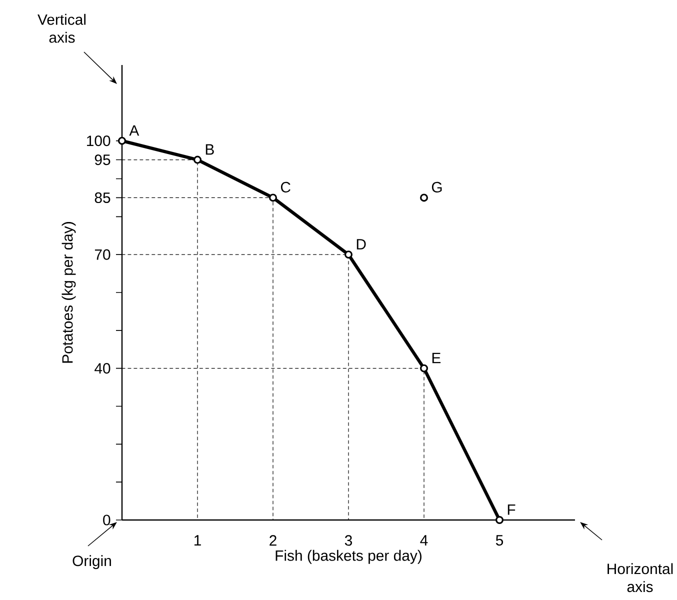 The image size is (677, 600). Describe the element at coordinates (98, 141) in the screenshot. I see `y-tick-label: 100` at that location.